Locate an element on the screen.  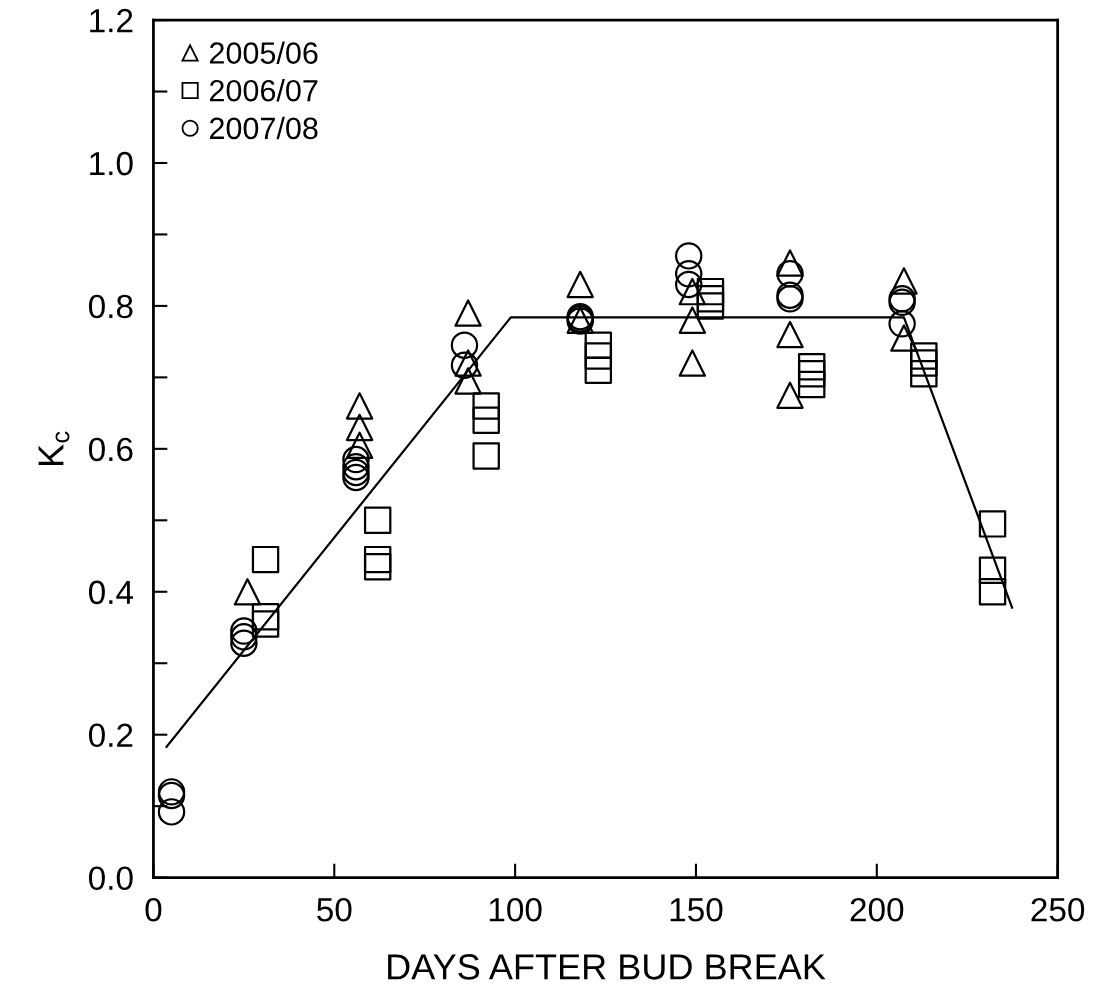
y-tick-label: 0.4 is located at coordinates (111, 592).